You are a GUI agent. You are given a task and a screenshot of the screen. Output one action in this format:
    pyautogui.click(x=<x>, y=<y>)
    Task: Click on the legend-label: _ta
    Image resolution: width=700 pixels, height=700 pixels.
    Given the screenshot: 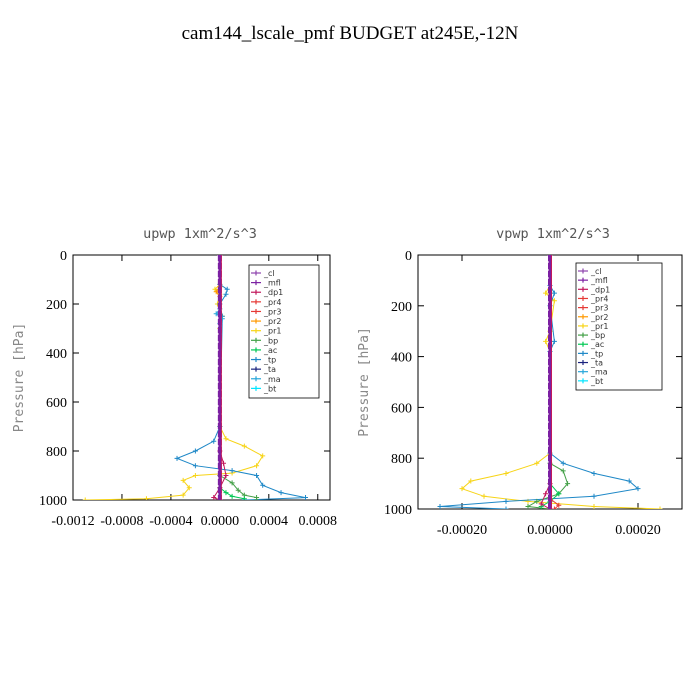 What is the action you would take?
    pyautogui.click(x=269, y=369)
    